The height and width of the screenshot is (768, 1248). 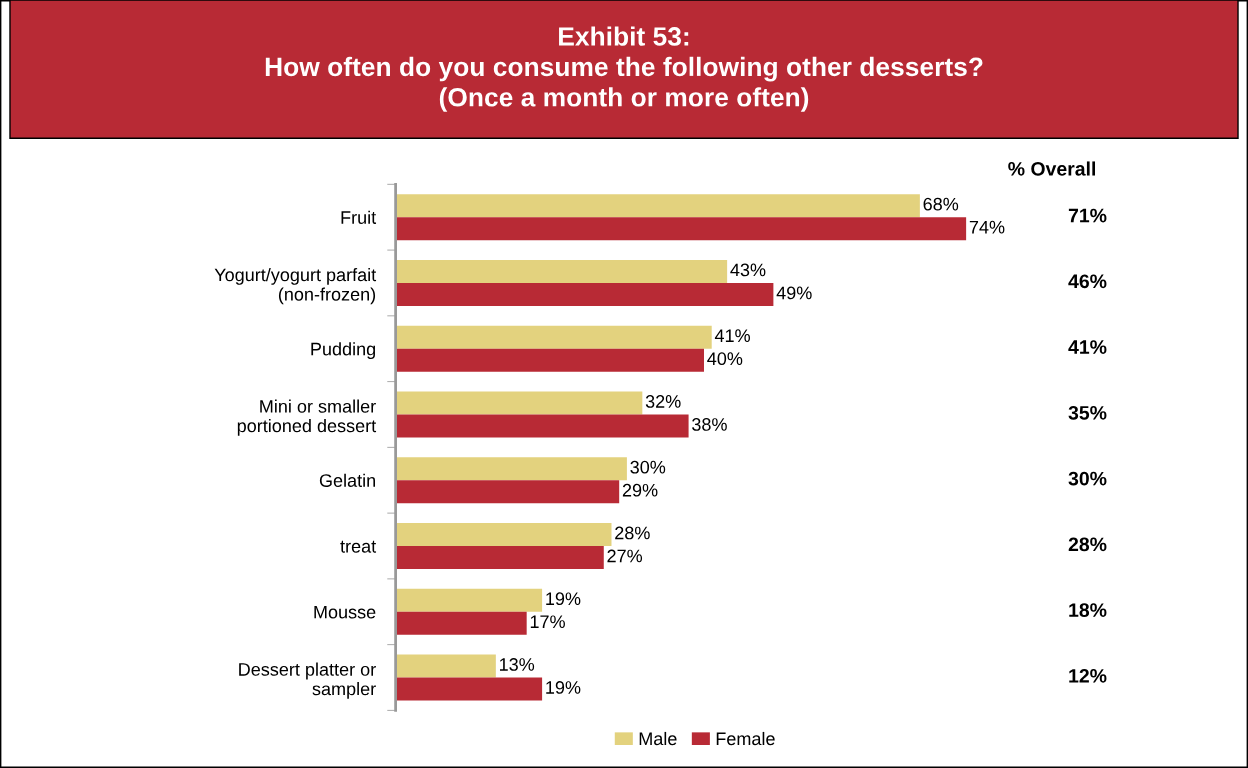 I want to click on y-tick-label: Gelatin, so click(x=347, y=480).